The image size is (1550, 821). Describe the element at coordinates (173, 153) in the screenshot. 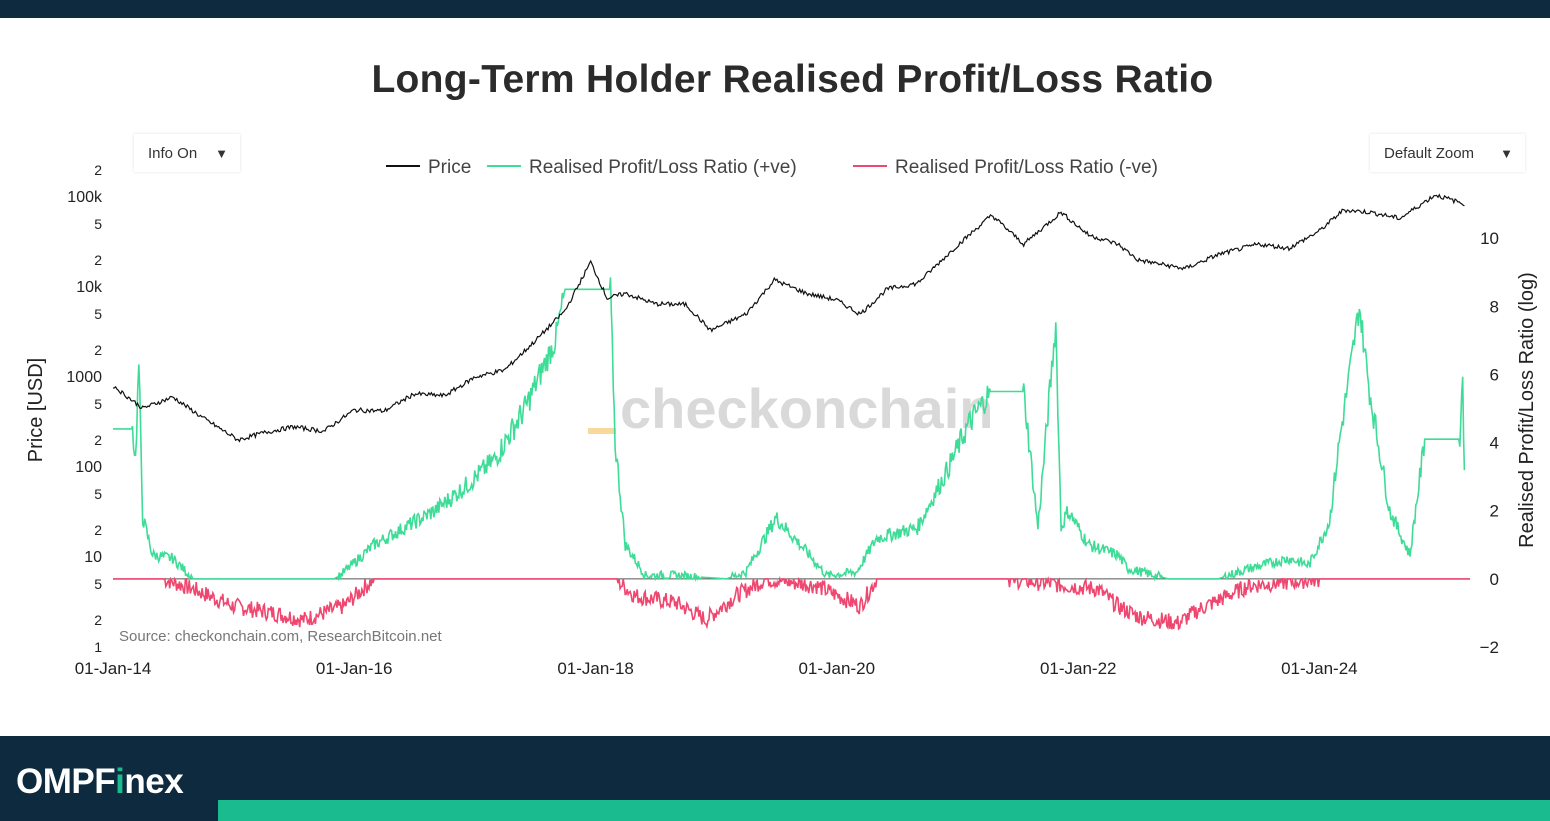

I see `info-toggle-label: Info On` at that location.